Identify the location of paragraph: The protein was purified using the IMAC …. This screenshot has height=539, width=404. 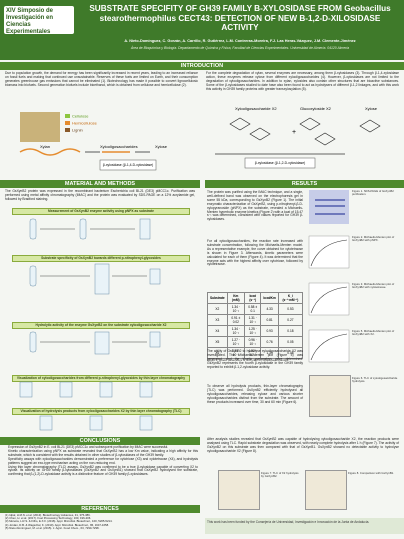
(255, 206).